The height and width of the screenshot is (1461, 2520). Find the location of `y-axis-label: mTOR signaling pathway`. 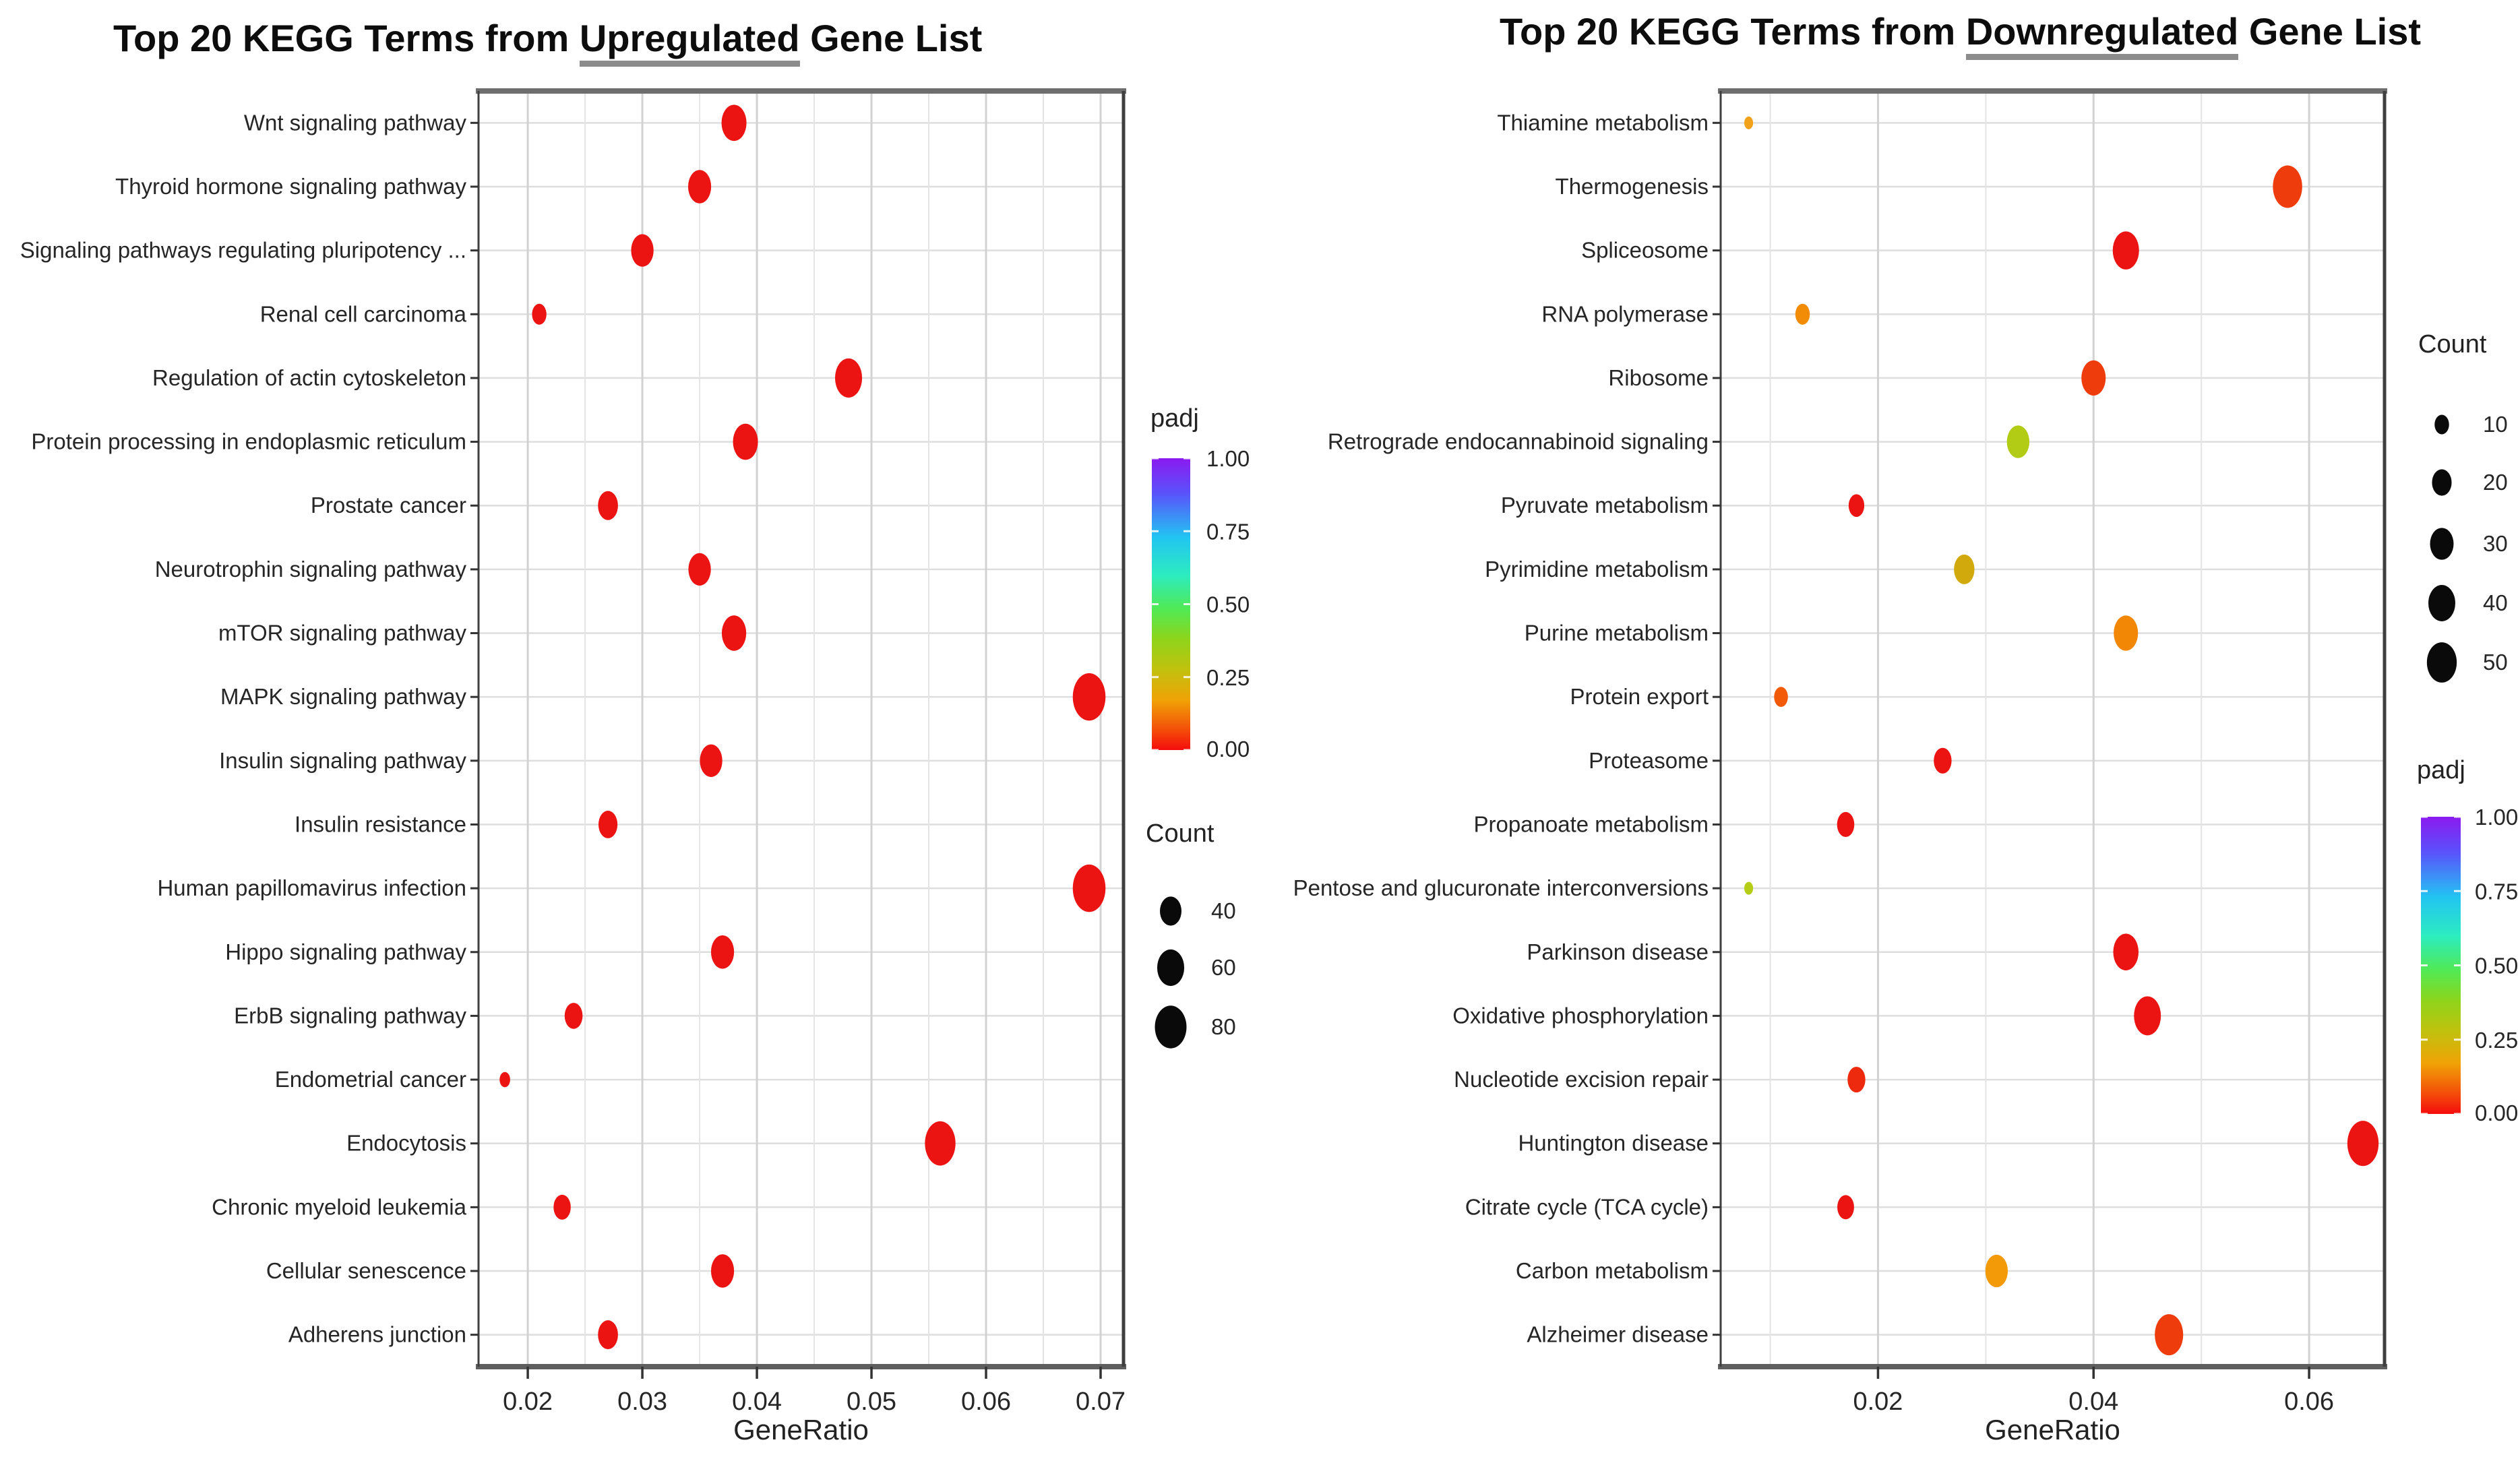

y-axis-label: mTOR signaling pathway is located at coordinates (342, 633).